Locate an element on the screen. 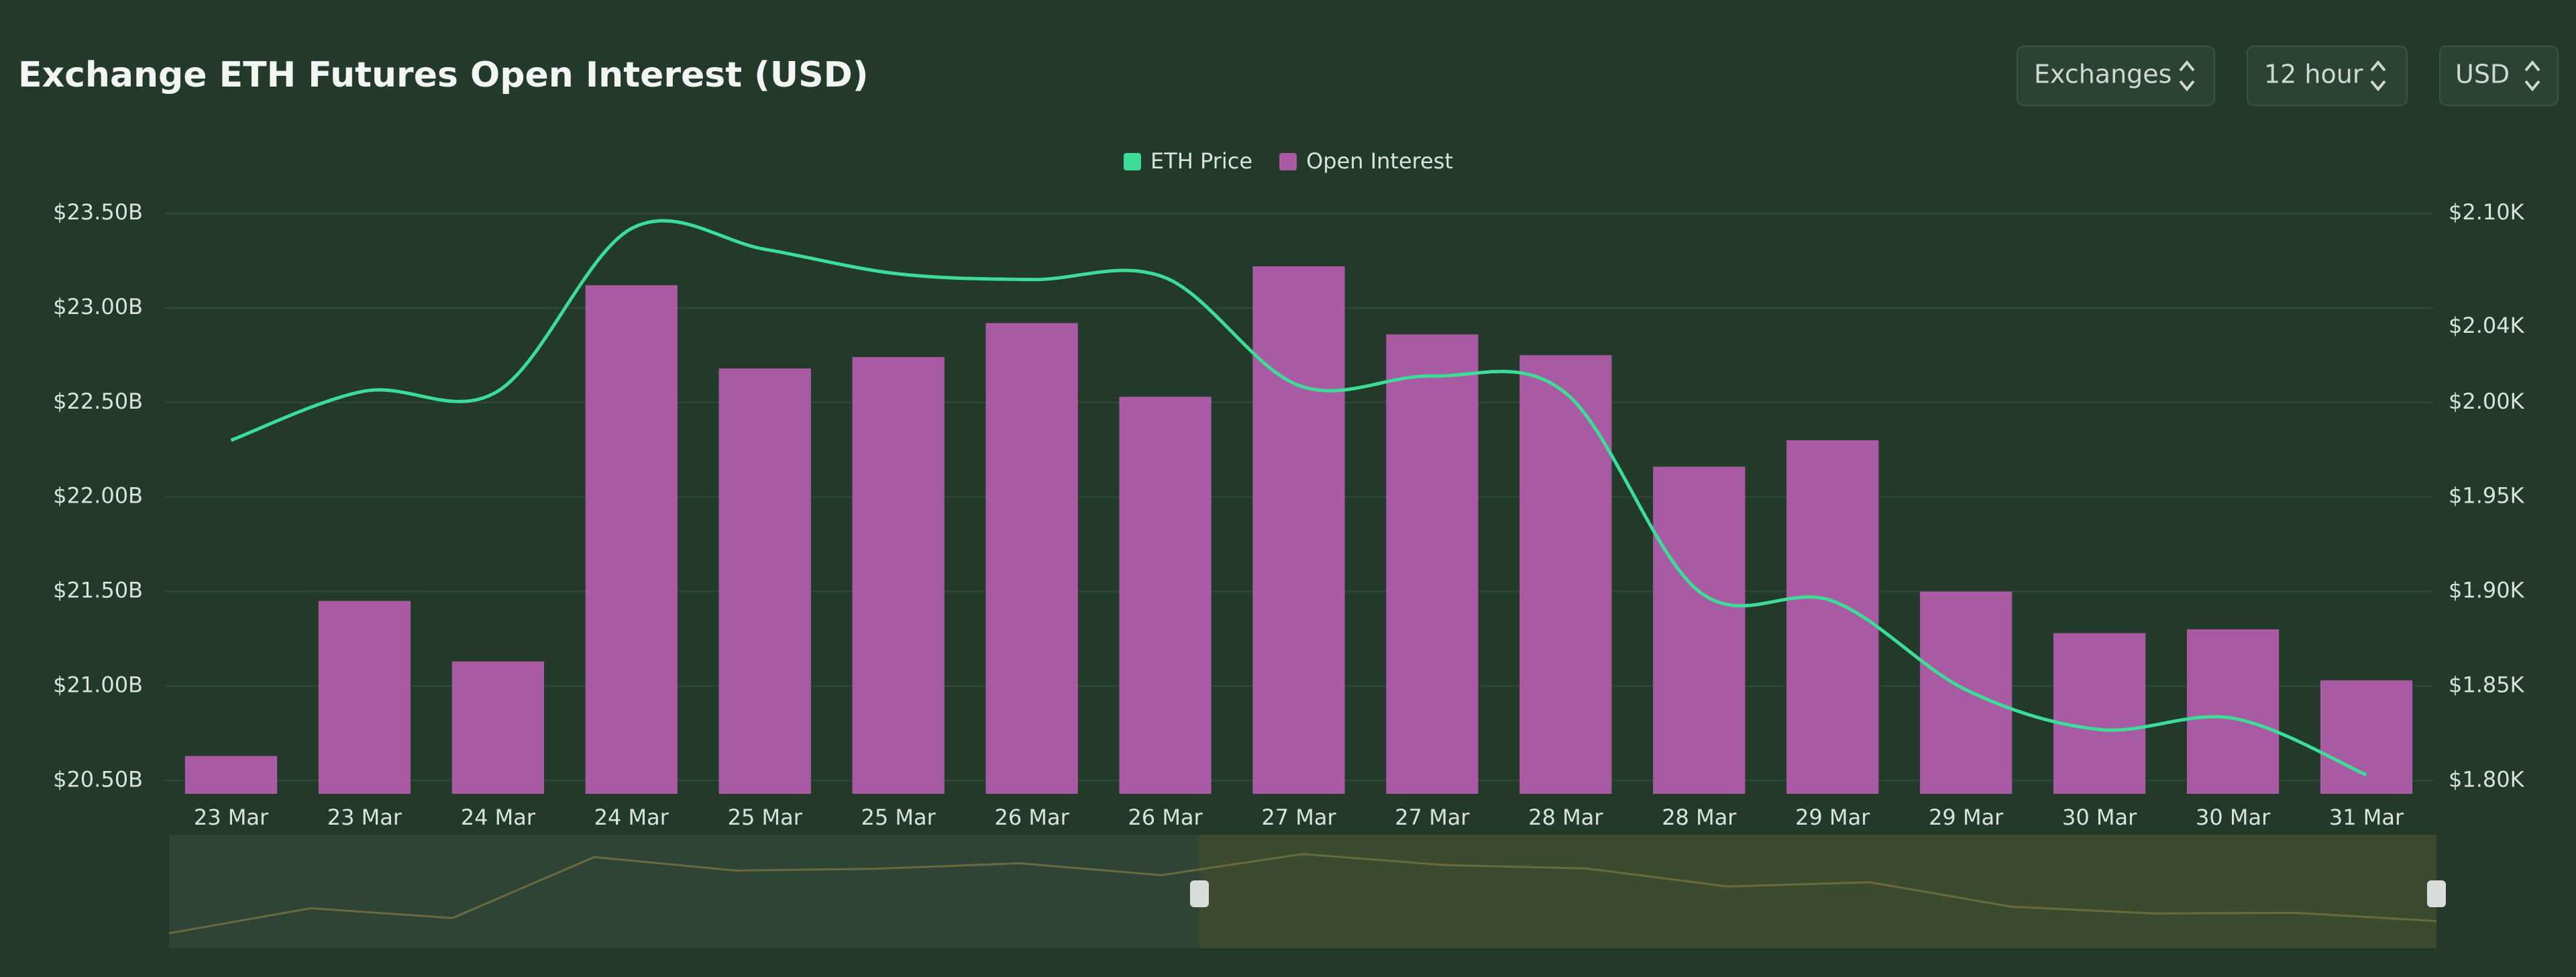  navigator-selection is located at coordinates (1817, 891).